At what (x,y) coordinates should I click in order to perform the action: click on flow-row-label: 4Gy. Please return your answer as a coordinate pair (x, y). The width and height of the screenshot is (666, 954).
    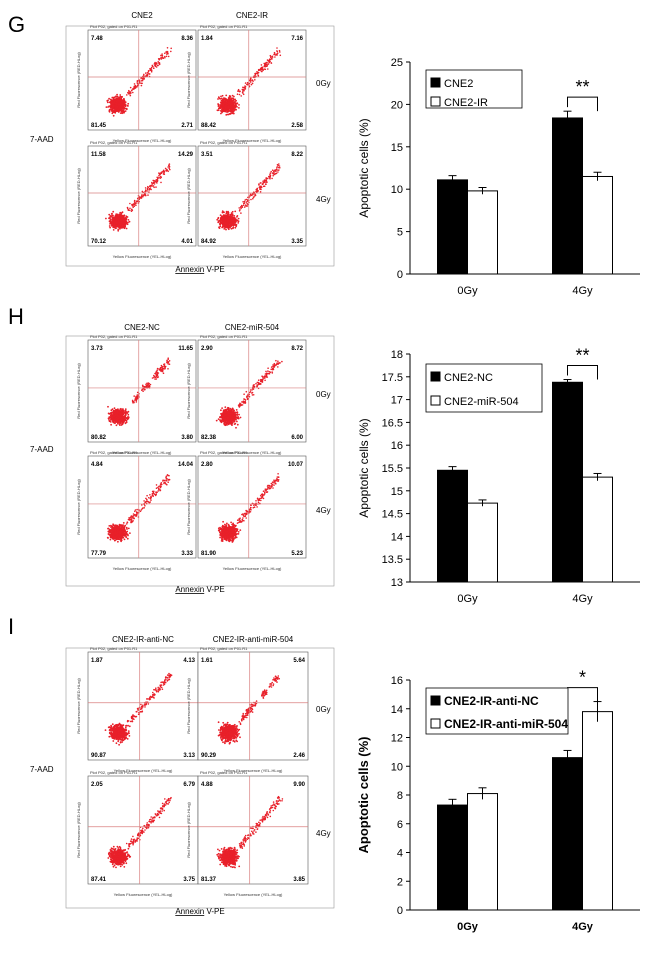
    Looking at the image, I should click on (323, 510).